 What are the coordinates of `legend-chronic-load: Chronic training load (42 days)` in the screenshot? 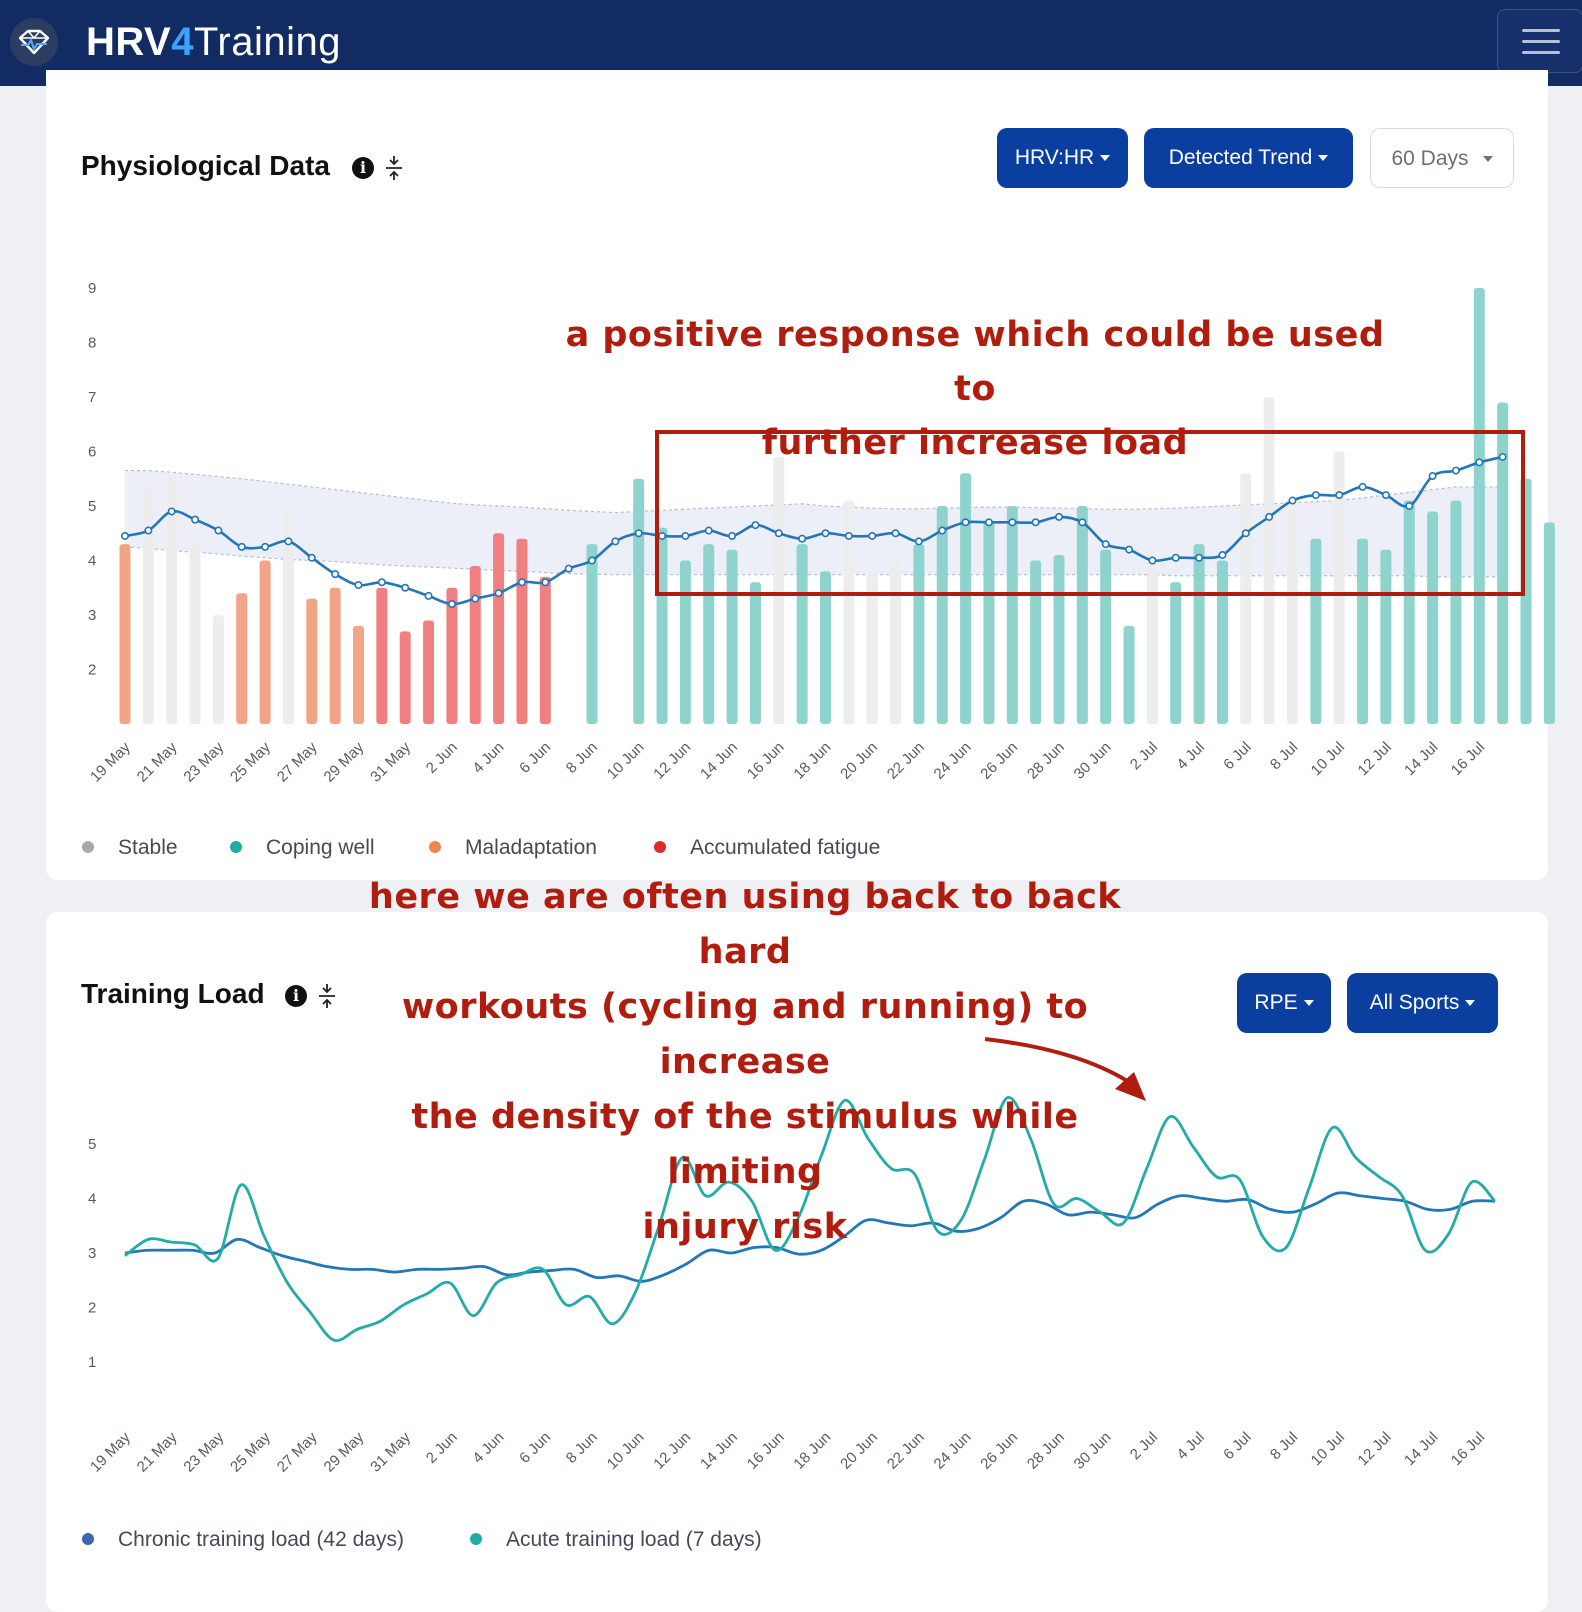 It's located at (261, 1539).